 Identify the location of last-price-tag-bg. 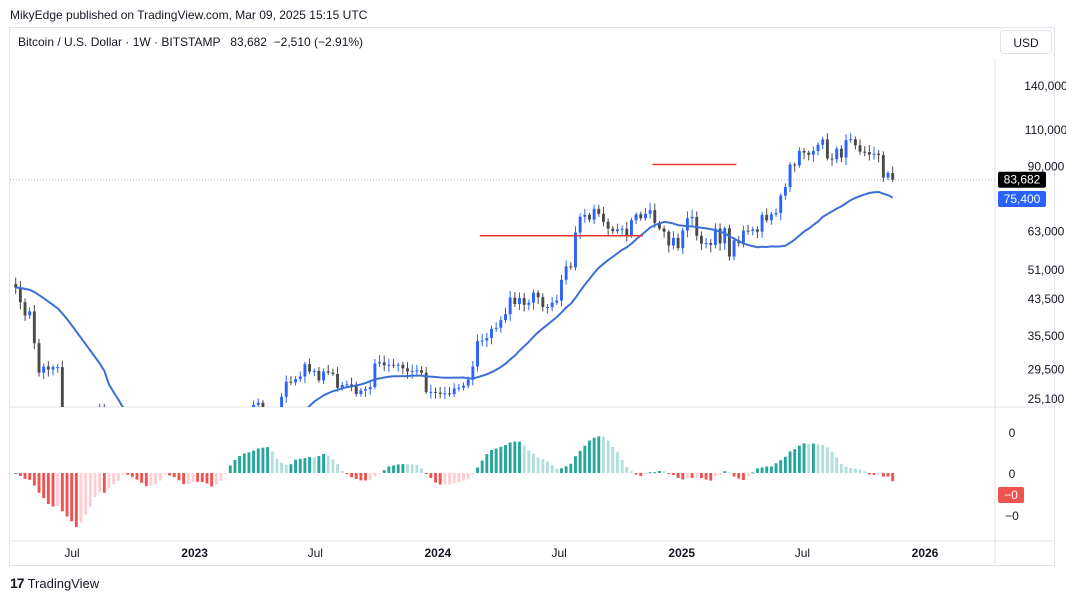
(1022, 179).